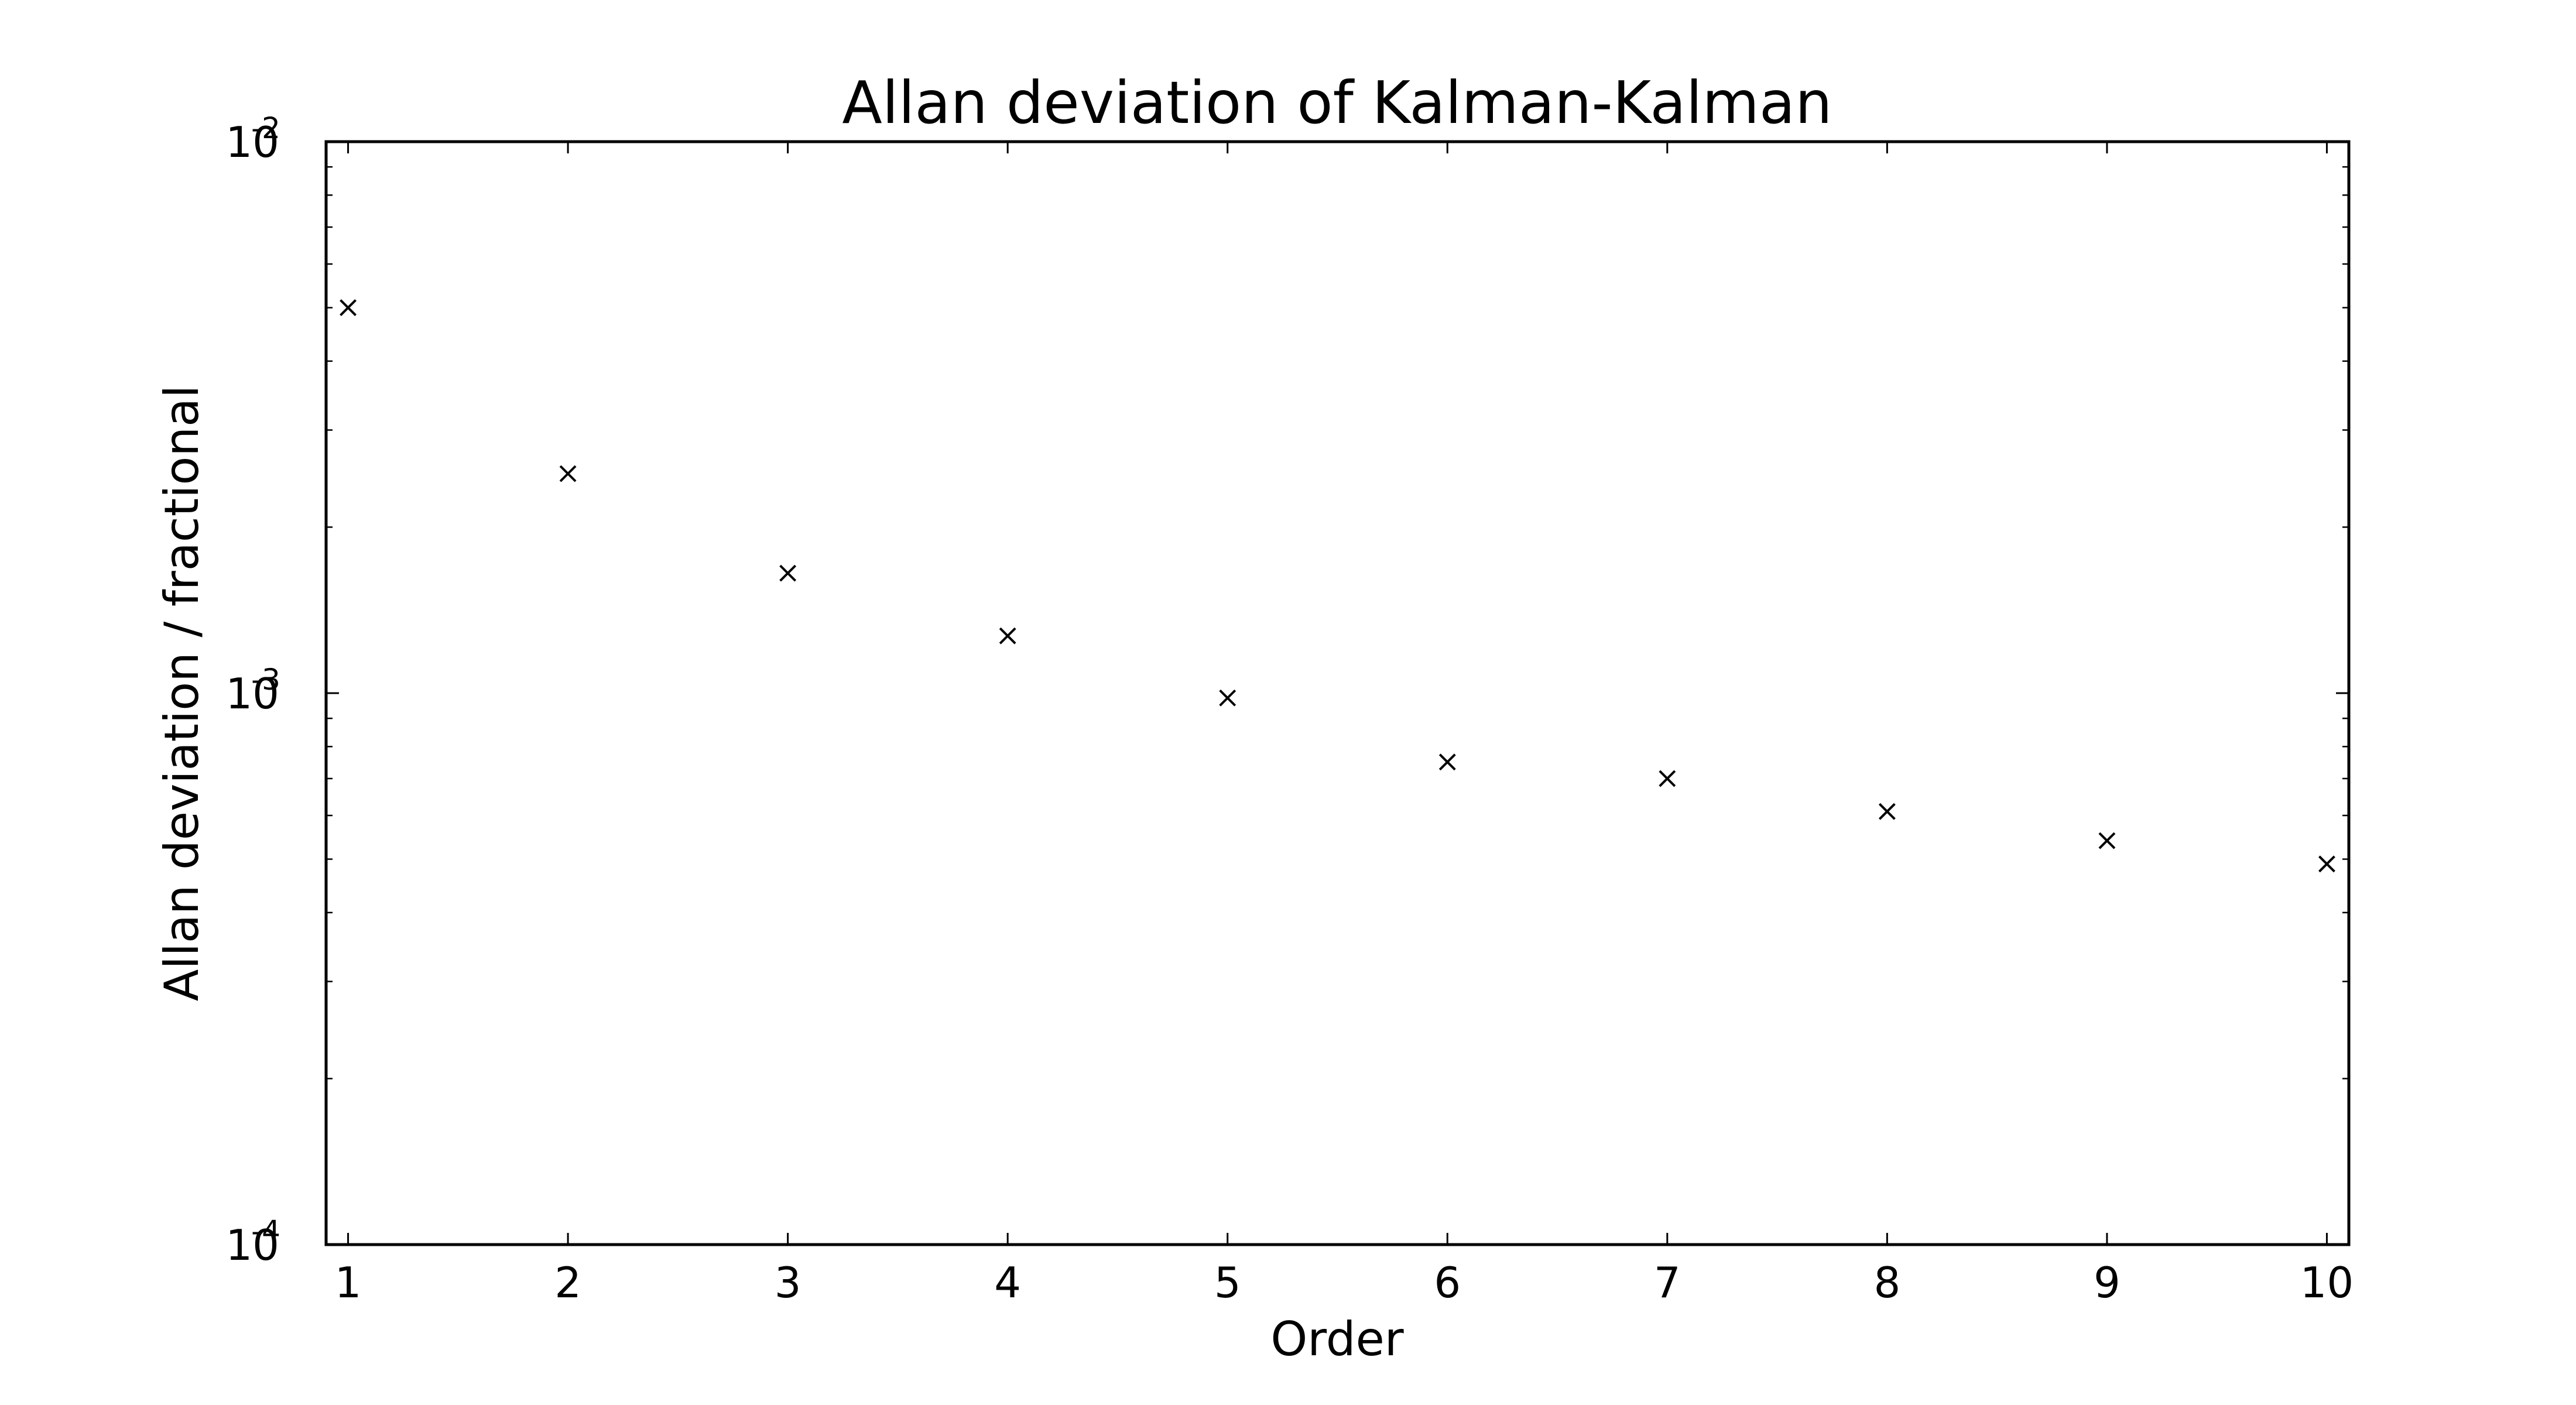 Image resolution: width=2576 pixels, height=1405 pixels. Describe the element at coordinates (265, 128) in the screenshot. I see `y-tick-exponent: -2` at that location.